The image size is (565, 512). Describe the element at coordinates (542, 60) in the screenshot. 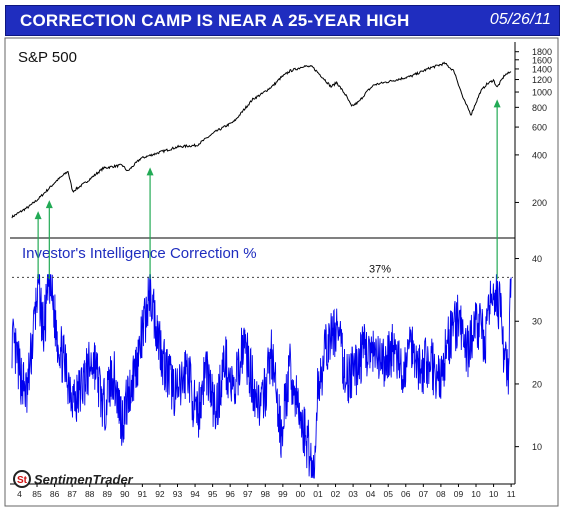

I see `sp500-y-tick-label: 1600` at that location.